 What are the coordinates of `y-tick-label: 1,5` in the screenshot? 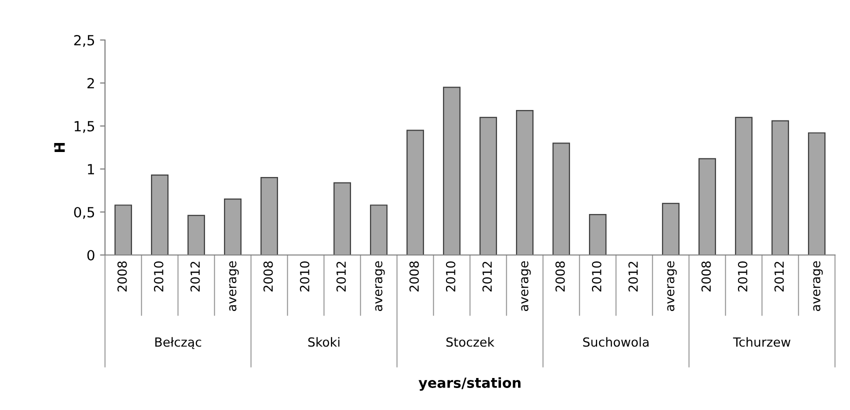 It's located at (84, 127).